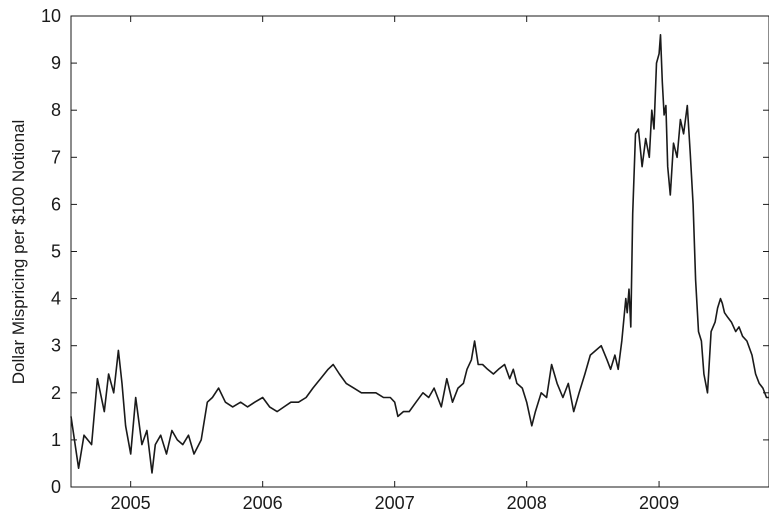  What do you see at coordinates (395, 503) in the screenshot?
I see `x-tick-label: 2007` at bounding box center [395, 503].